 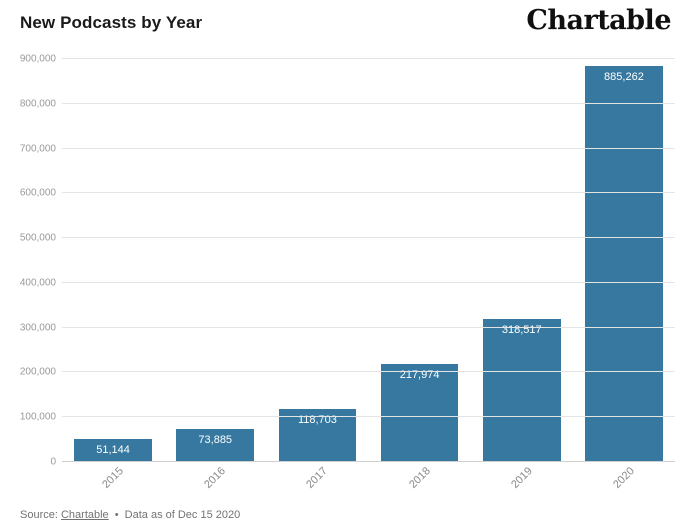 What do you see at coordinates (420, 275) in the screenshot?
I see `bar-slot: 217,974 2018` at bounding box center [420, 275].